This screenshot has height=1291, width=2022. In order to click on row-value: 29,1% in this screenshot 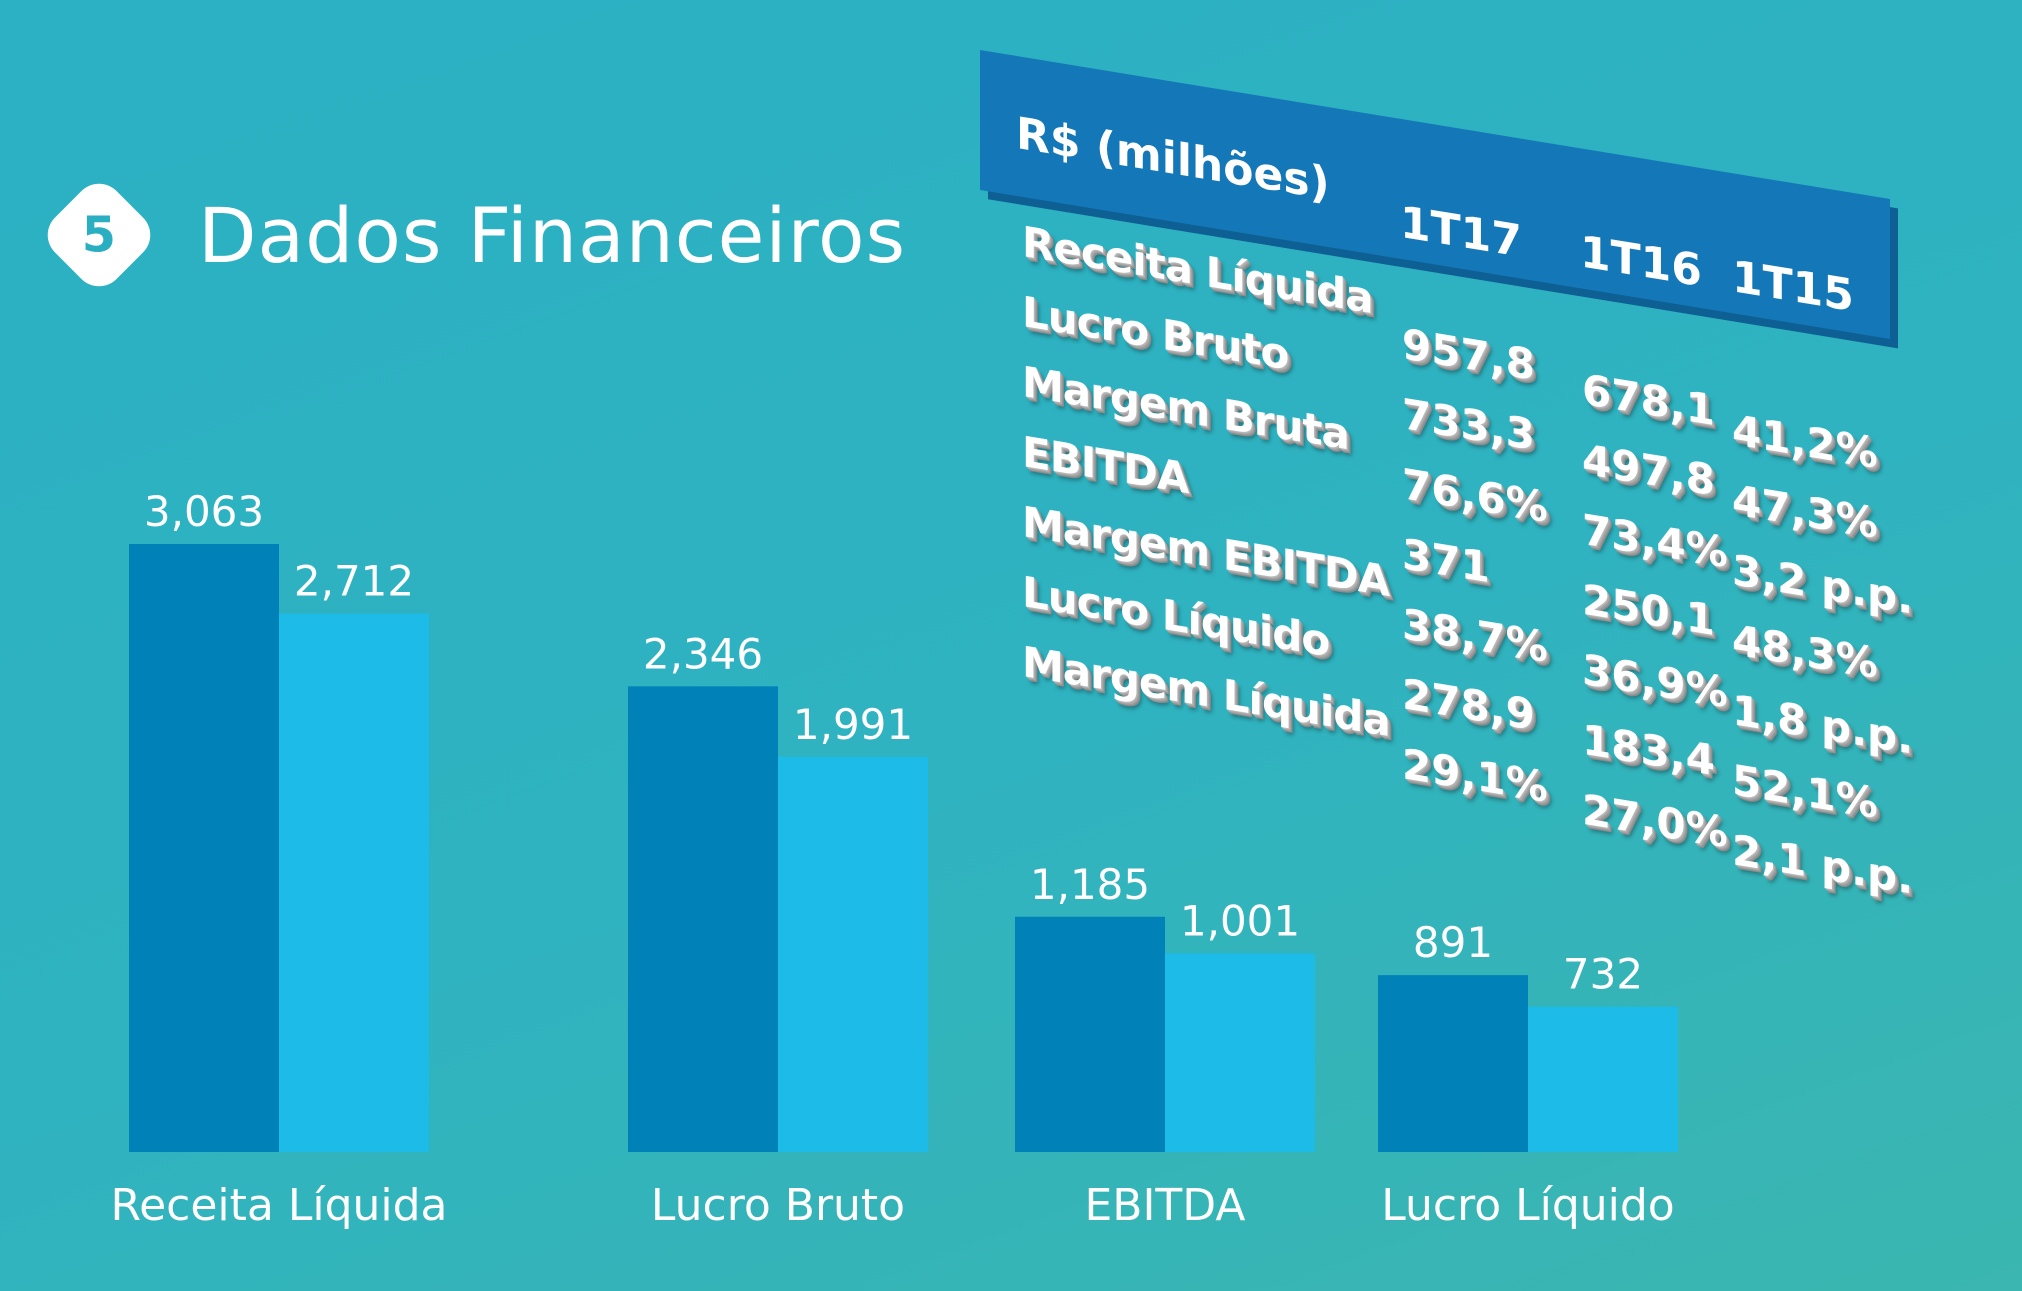, I will do `click(1475, 775)`.